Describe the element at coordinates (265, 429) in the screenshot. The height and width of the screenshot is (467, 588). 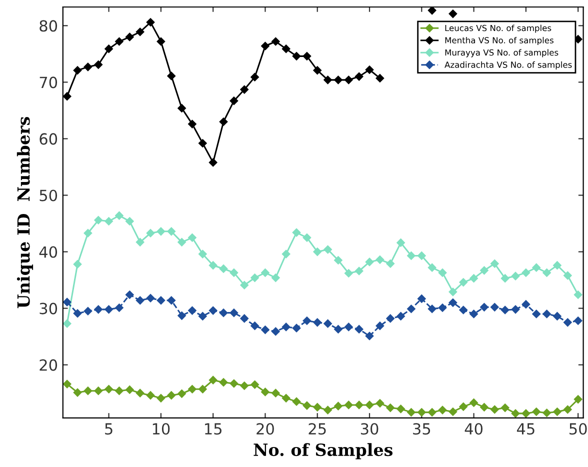
I see `x-tick-label: 20` at that location.